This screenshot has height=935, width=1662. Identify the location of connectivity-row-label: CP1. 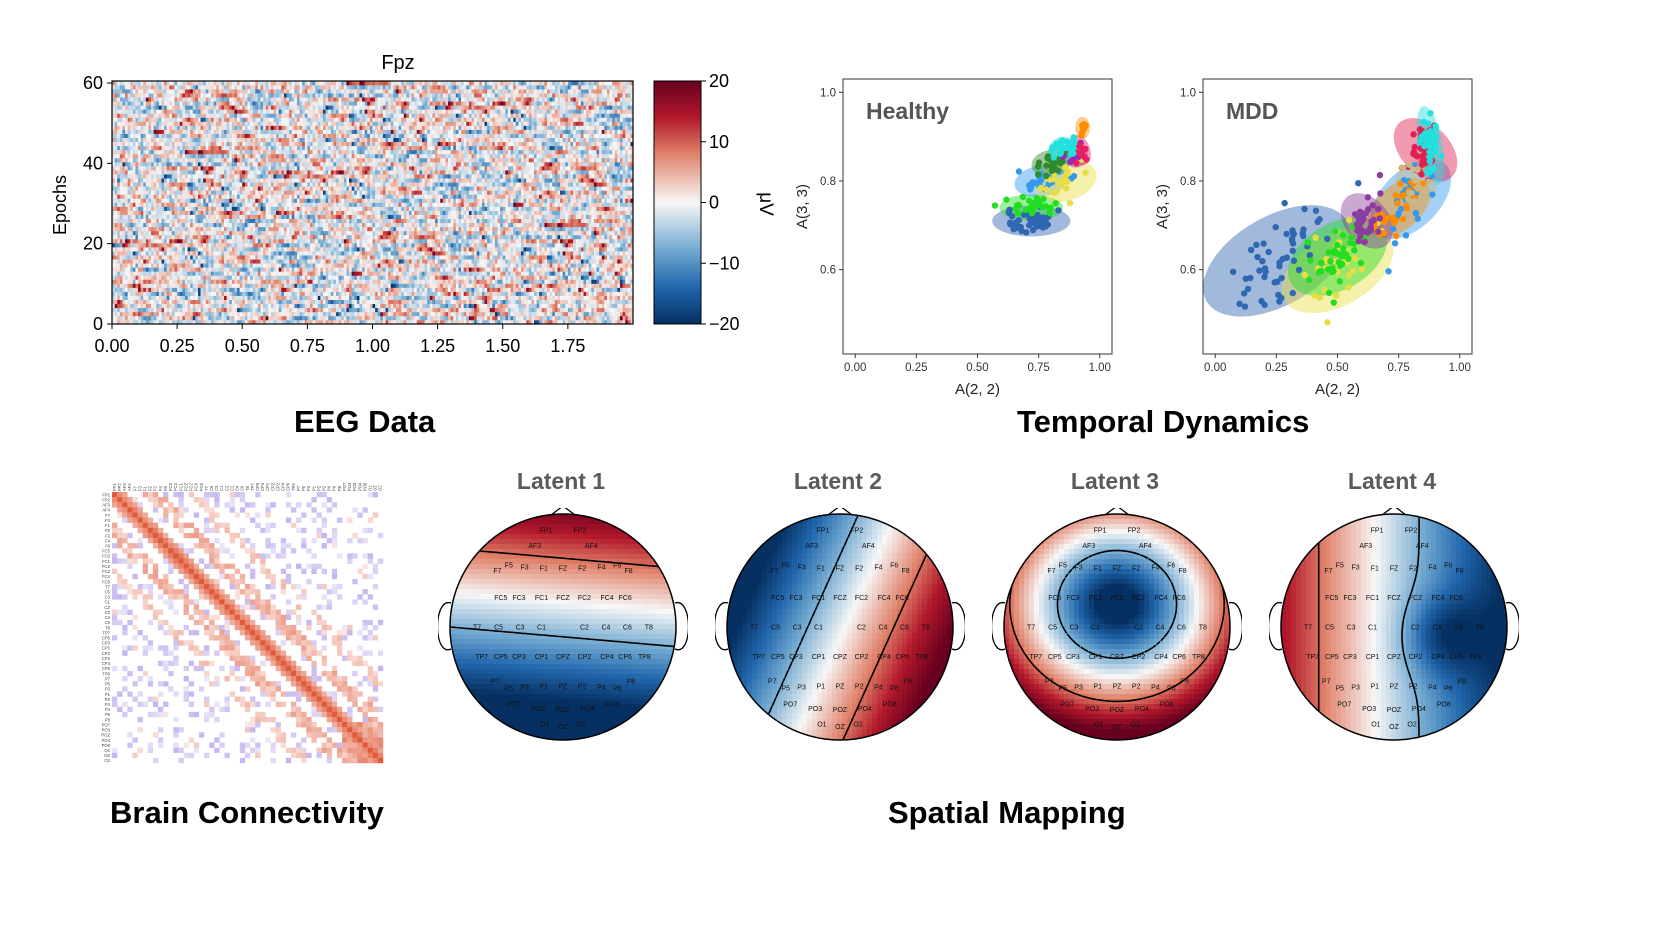
(106, 648).